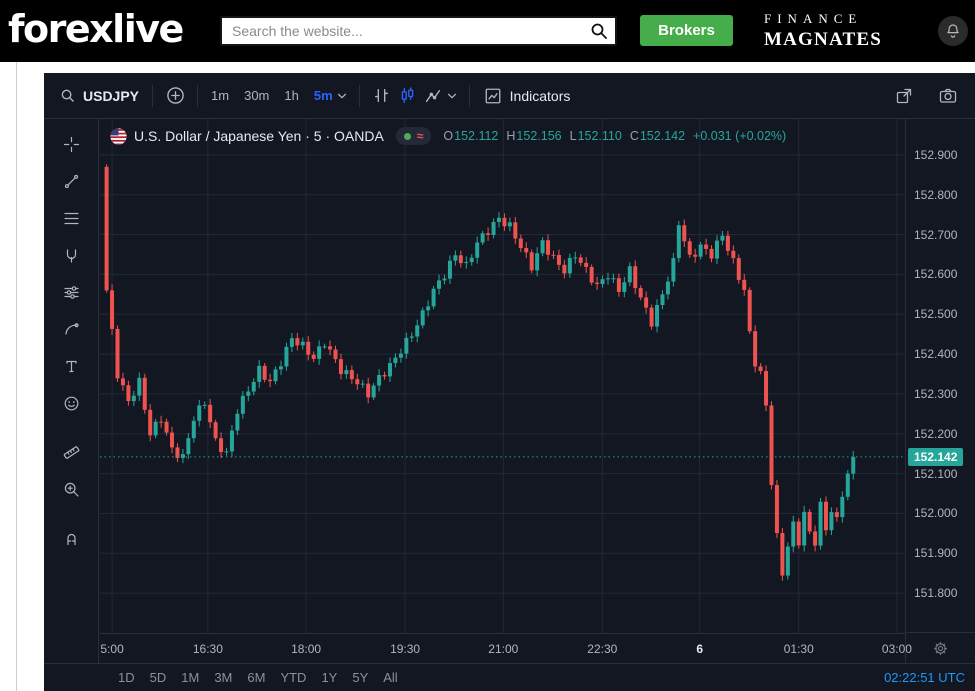 The width and height of the screenshot is (975, 691). I want to click on market-status-pill: ≈, so click(413, 136).